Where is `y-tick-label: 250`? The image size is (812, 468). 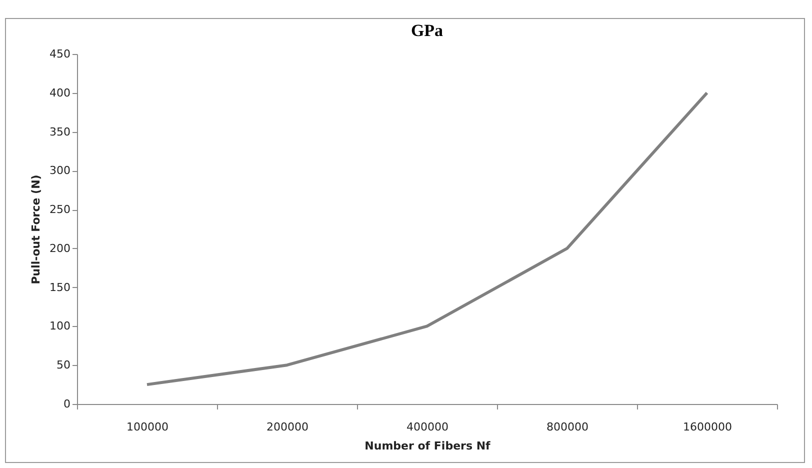
y-tick-label: 250 is located at coordinates (60, 209).